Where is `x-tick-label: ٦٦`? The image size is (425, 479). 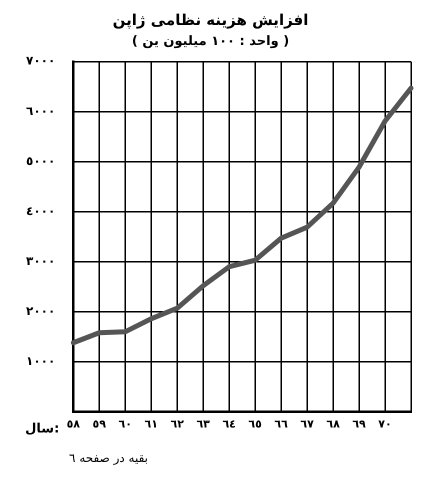
x-tick-label: ٦٦ is located at coordinates (281, 423).